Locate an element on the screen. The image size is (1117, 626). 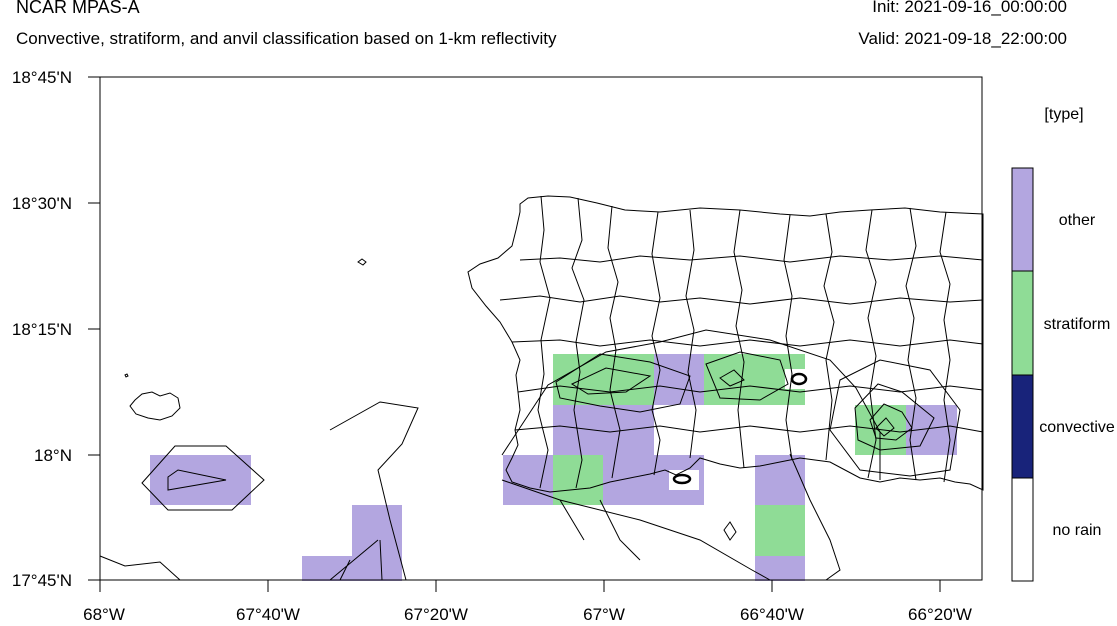
y-ticks is located at coordinates (94, 328).